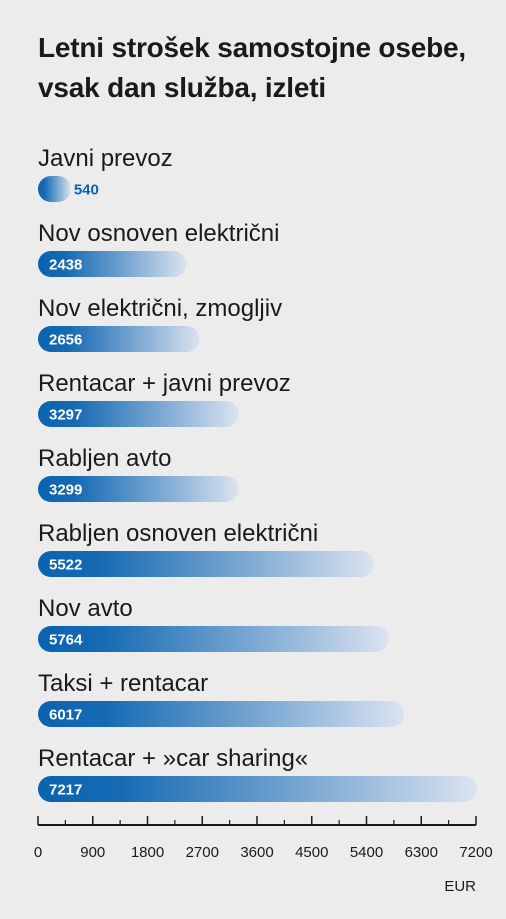 This screenshot has height=919, width=506. What do you see at coordinates (86, 190) in the screenshot?
I see `value-label: 540` at bounding box center [86, 190].